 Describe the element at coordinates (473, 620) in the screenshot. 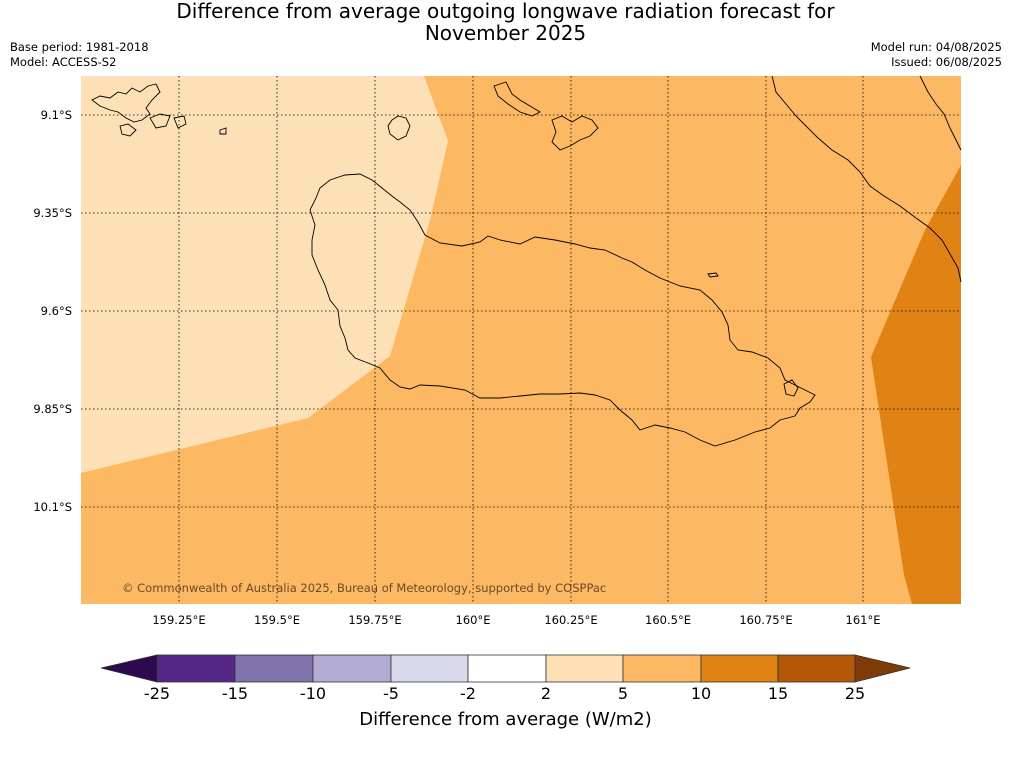

I see `lon-label: 160°E` at that location.